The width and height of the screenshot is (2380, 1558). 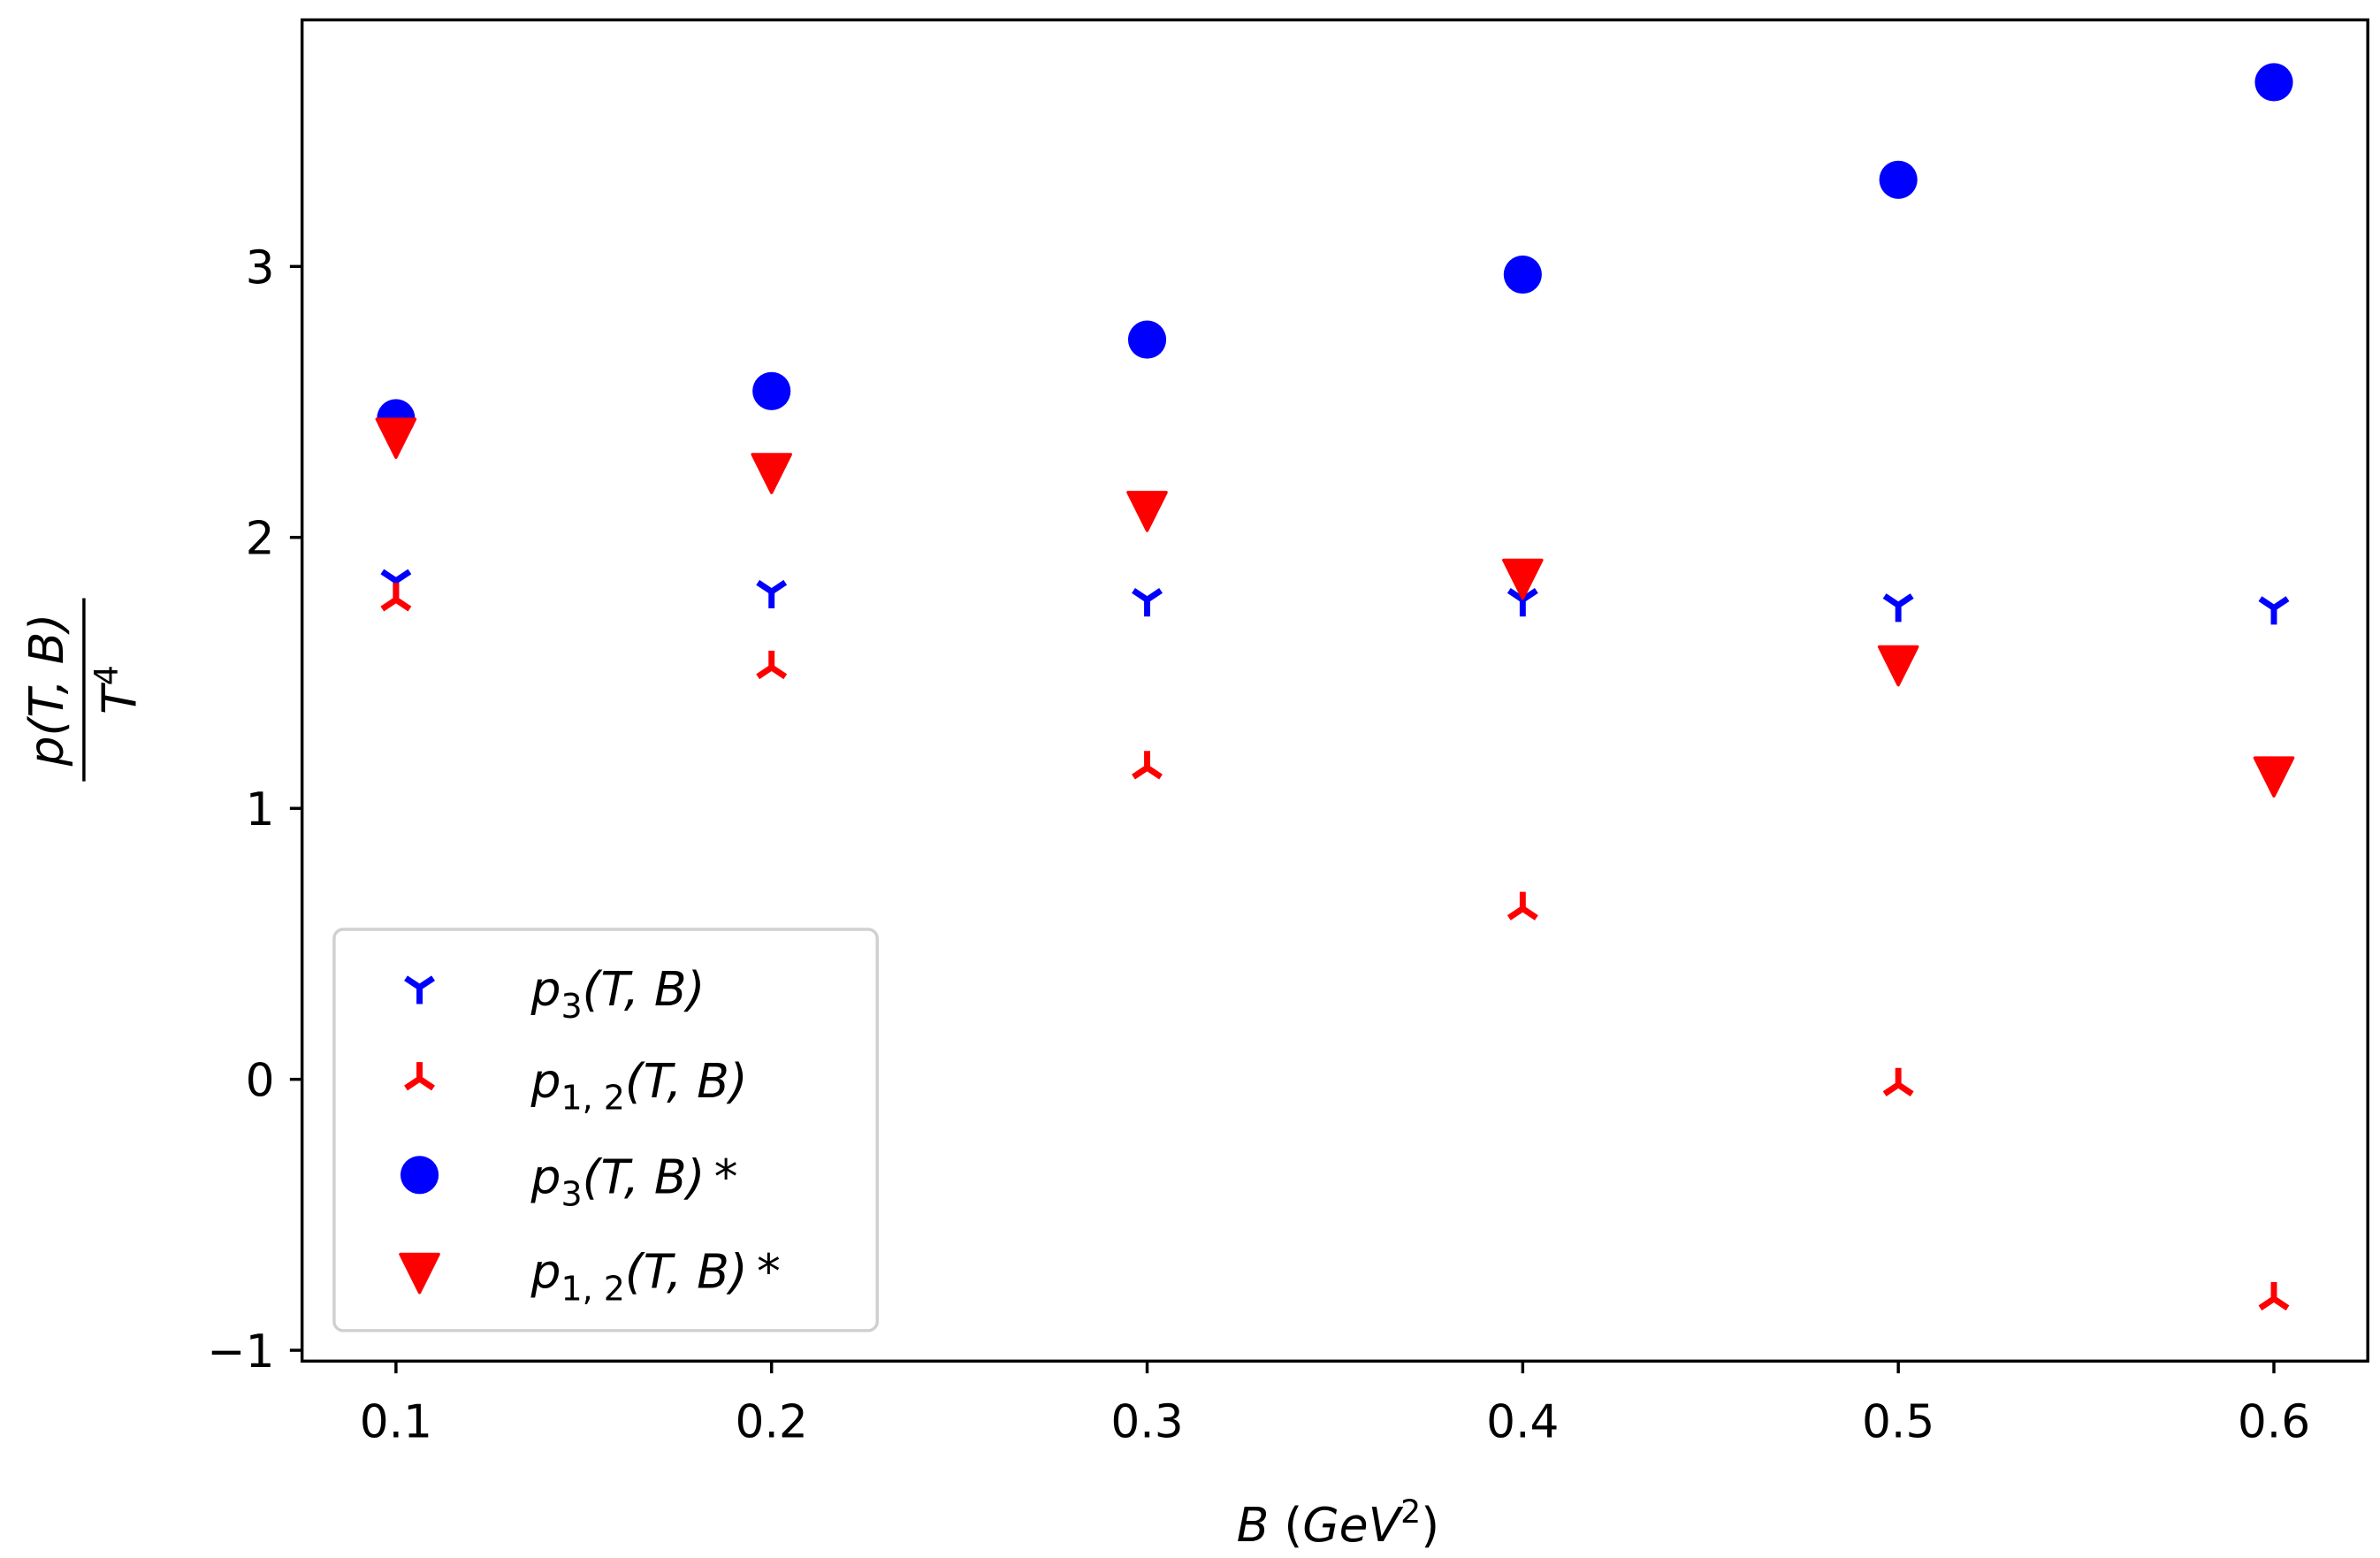 I want to click on x-label-unit: GeV, so click(x=1352, y=1525).